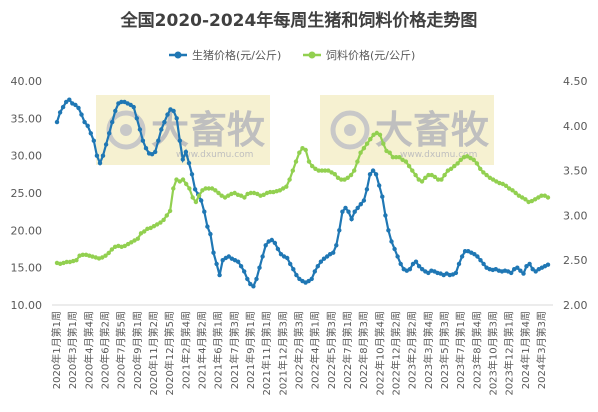 This screenshot has height=412, width=598. Describe the element at coordinates (460, 350) in the screenshot. I see `x-tick-label: 2023年7月第1周` at that location.